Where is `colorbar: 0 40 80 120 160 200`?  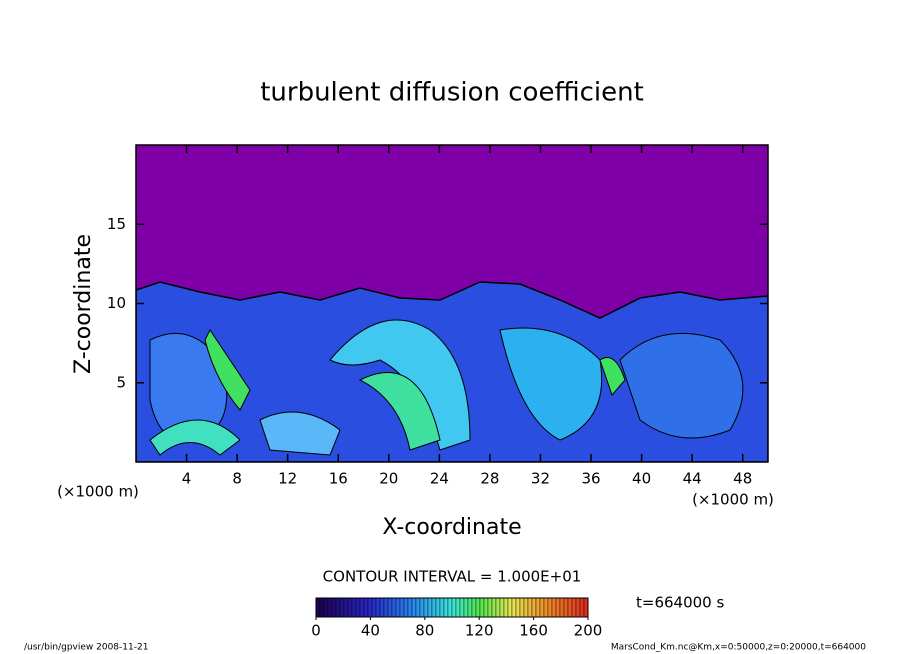 colorbar: 0 40 80 120 160 200 is located at coordinates (457, 618).